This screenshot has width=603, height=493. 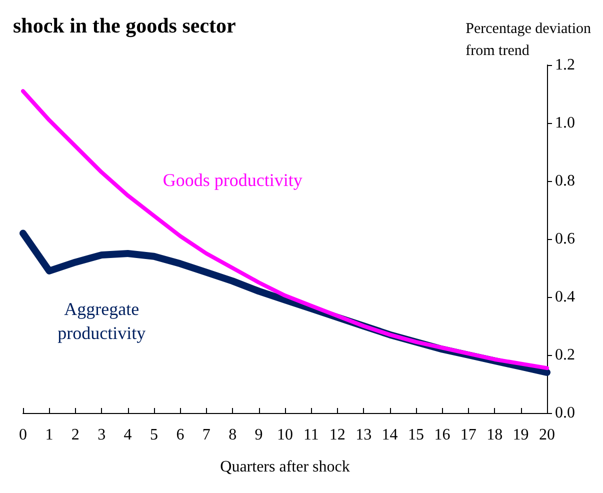 I want to click on x-tick-label: 5, so click(x=154, y=435).